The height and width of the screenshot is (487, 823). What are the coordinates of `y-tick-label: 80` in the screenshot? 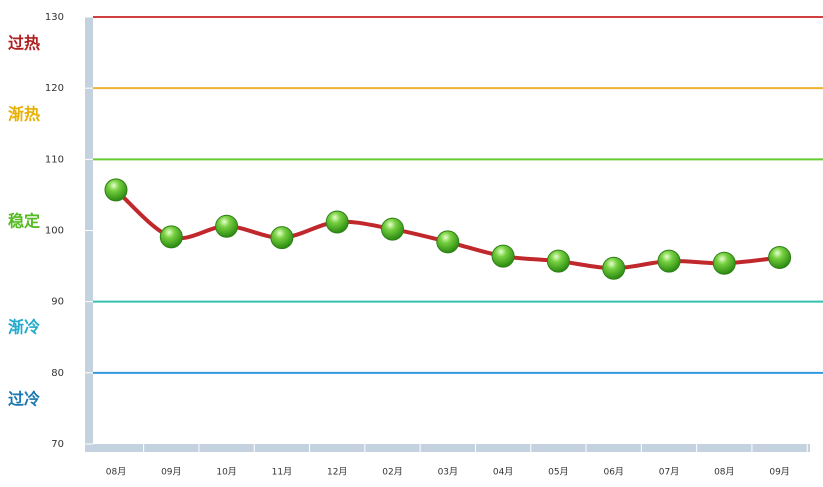 It's located at (57, 373).